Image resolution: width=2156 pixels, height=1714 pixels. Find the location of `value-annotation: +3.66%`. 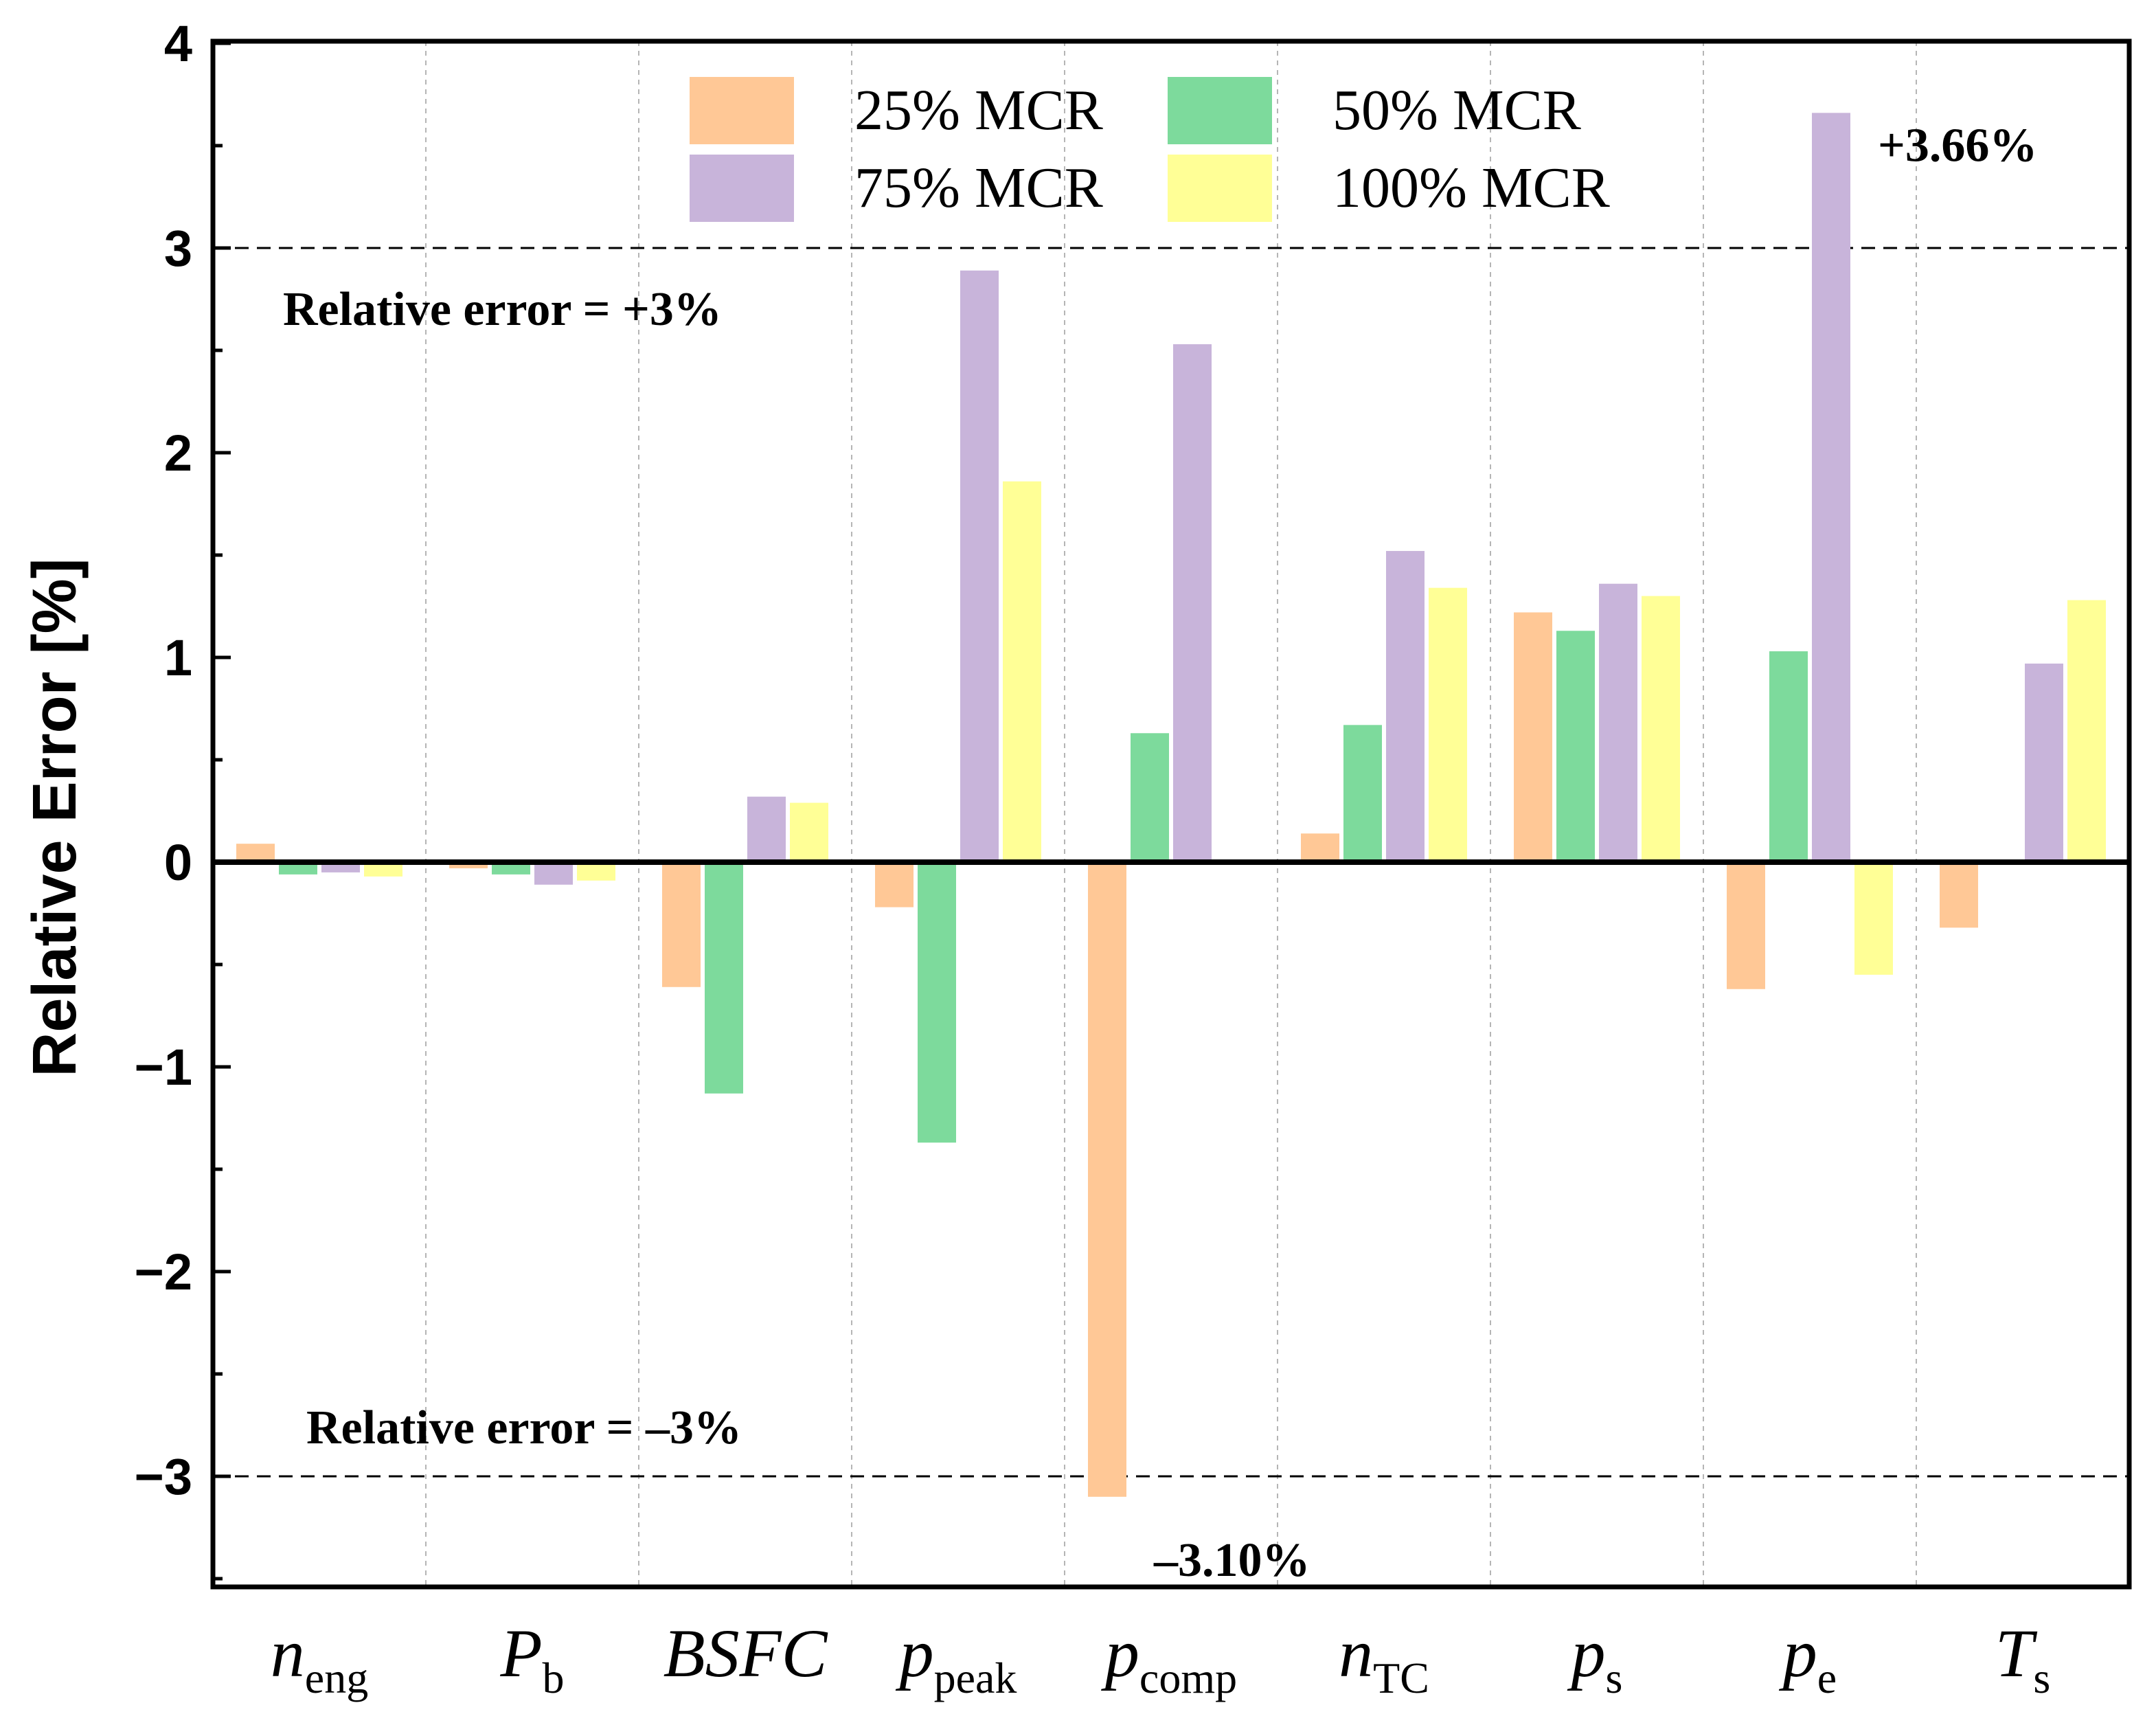

value-annotation: +3.66% is located at coordinates (1957, 145).